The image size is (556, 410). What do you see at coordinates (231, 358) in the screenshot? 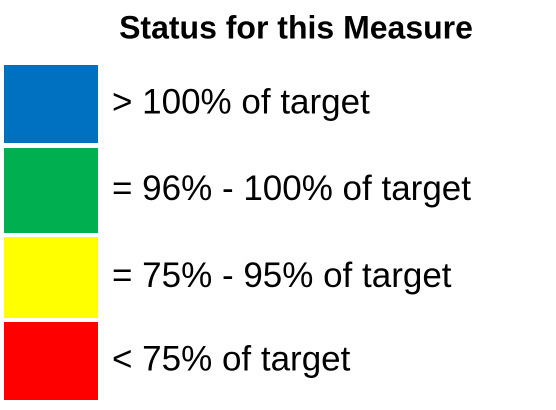
I see `status-label: < 75% of target` at bounding box center [231, 358].